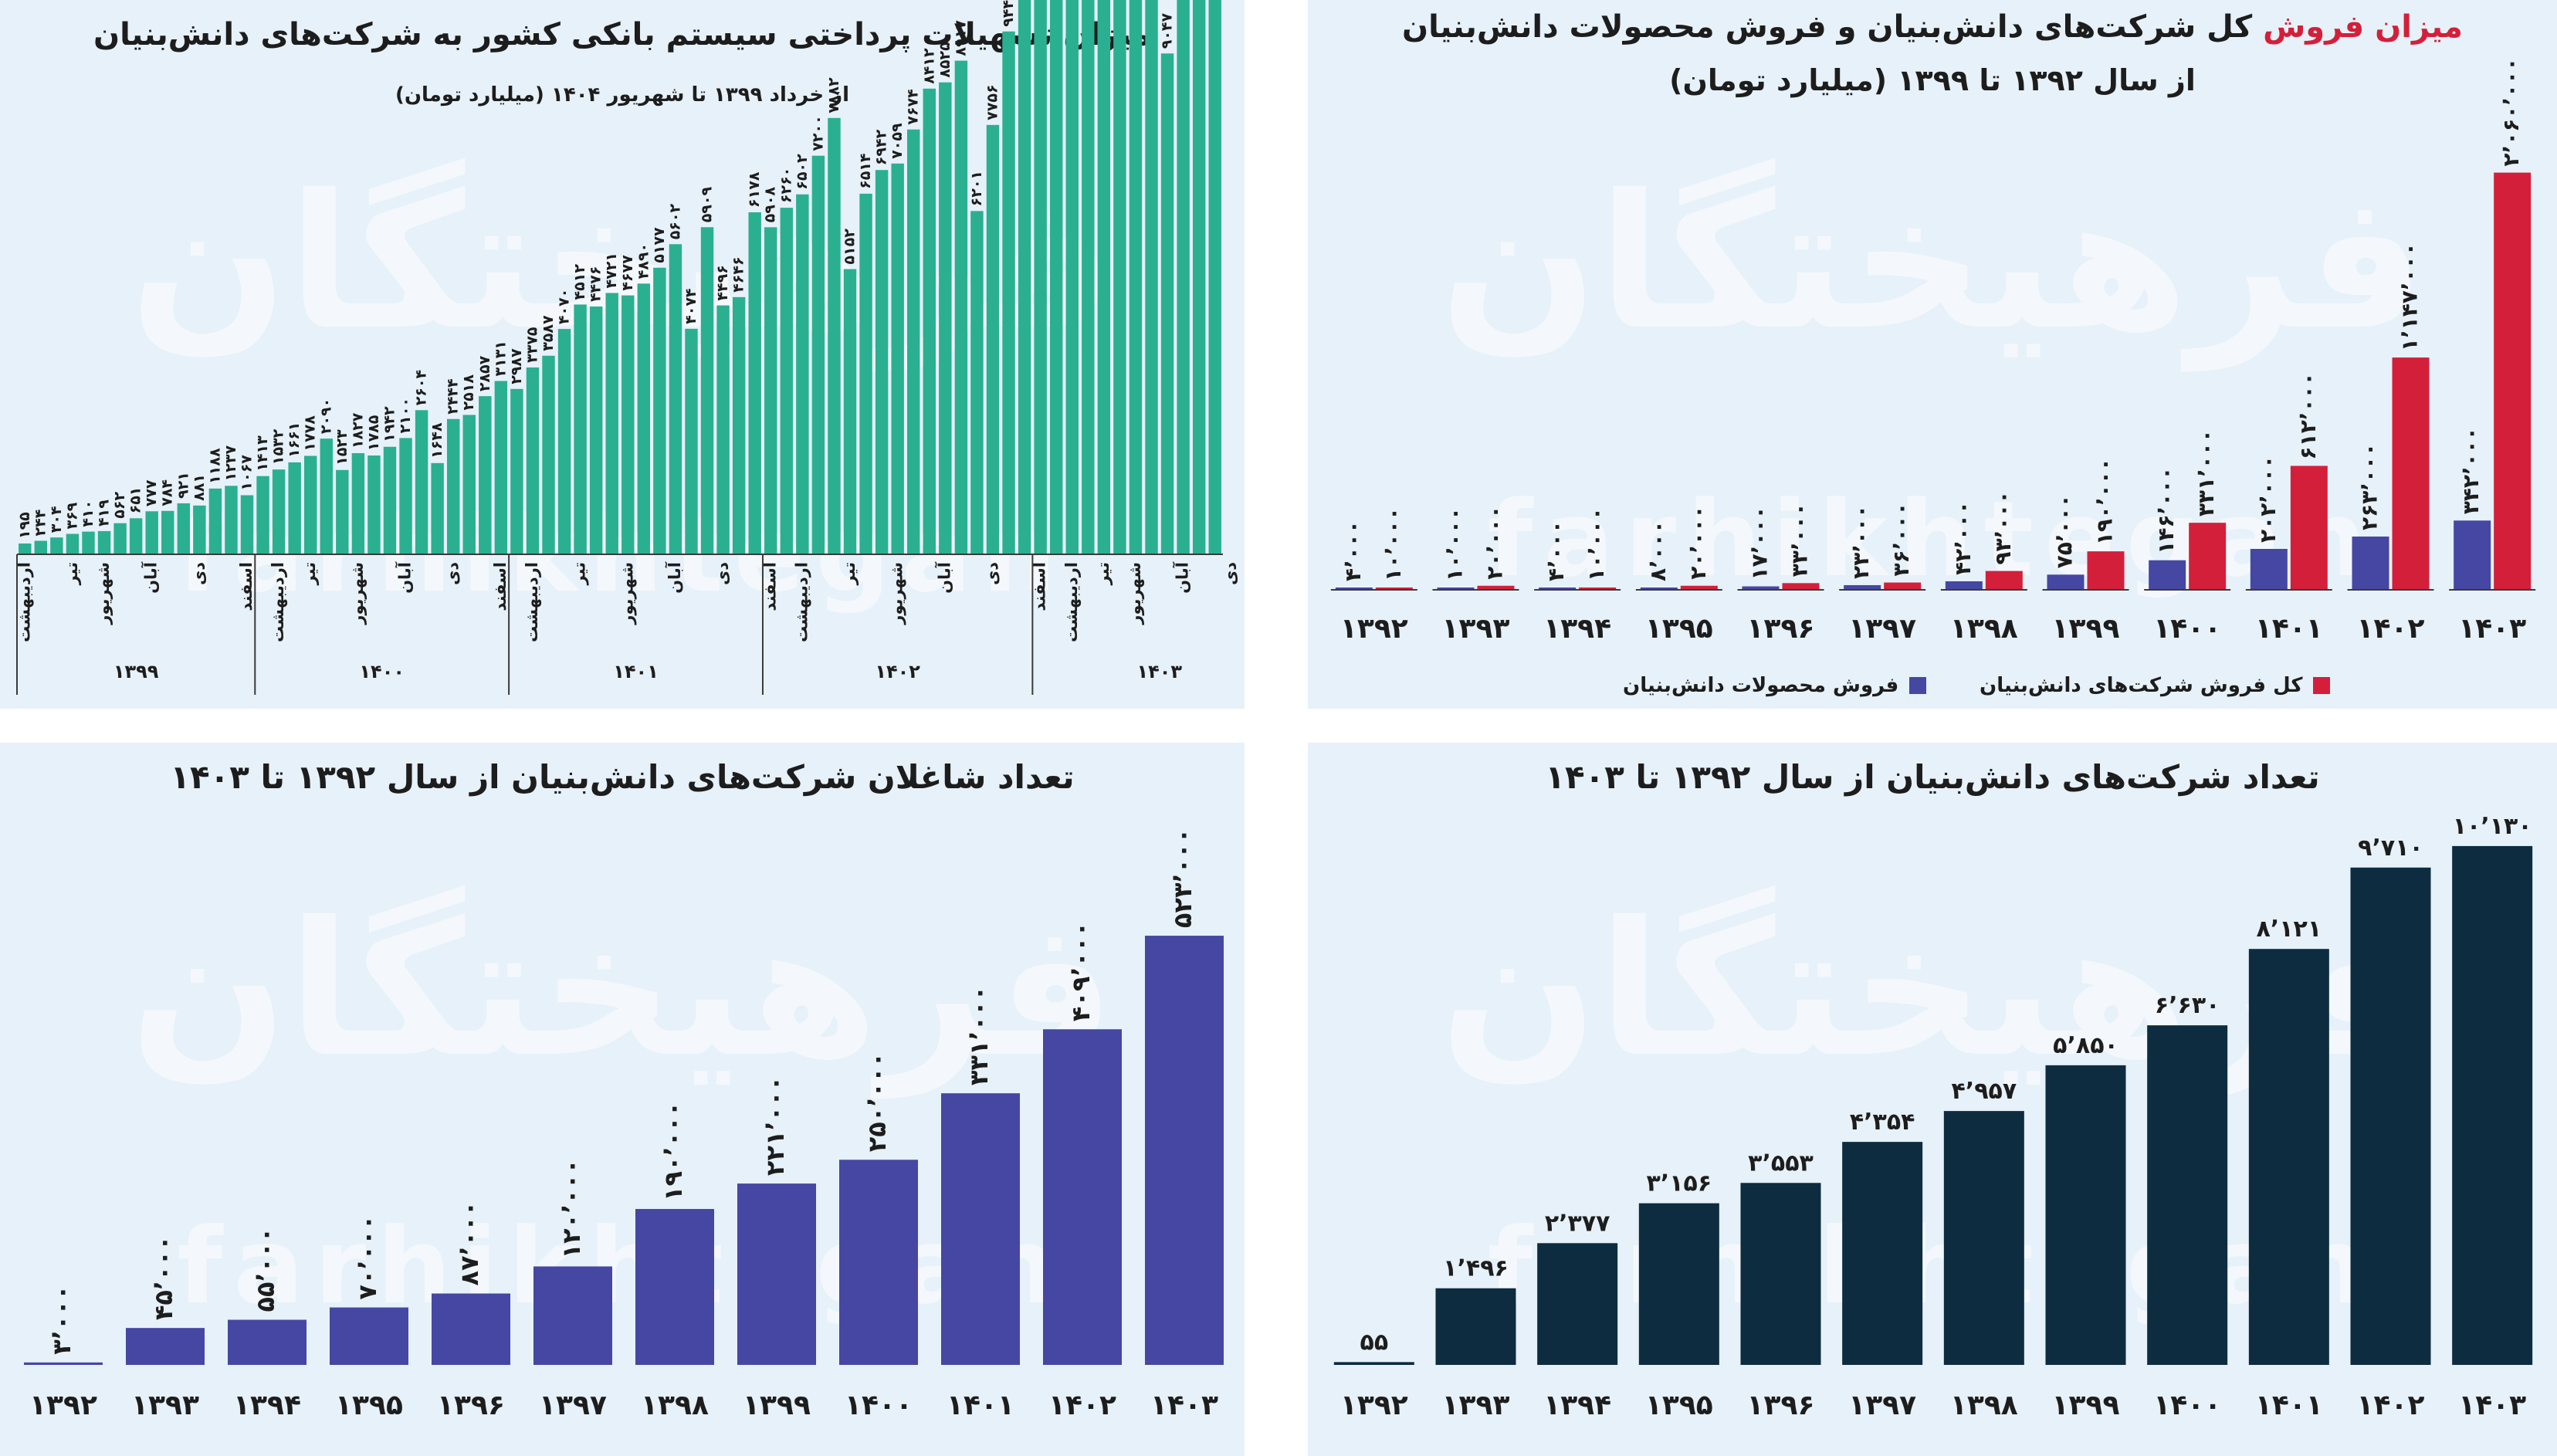 This screenshot has height=1456, width=2557. I want to click on sales-value-label-total: ۲٬۰۶۰٬۰۰۰, so click(2511, 112).